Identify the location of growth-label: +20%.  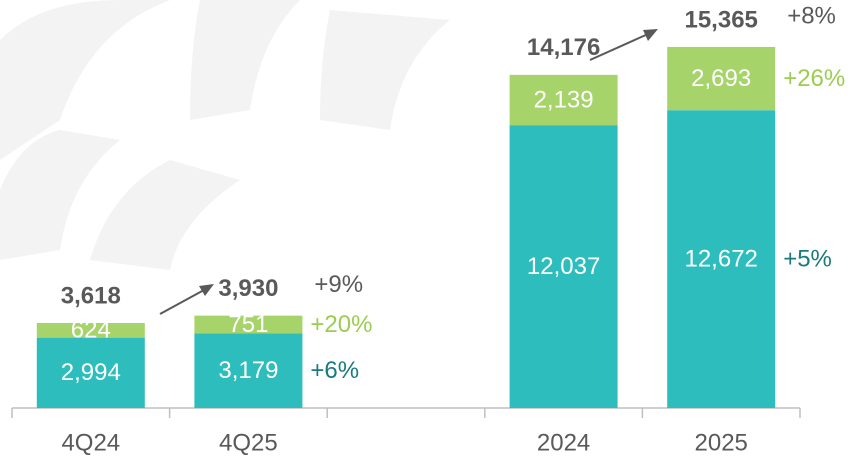
(341, 324).